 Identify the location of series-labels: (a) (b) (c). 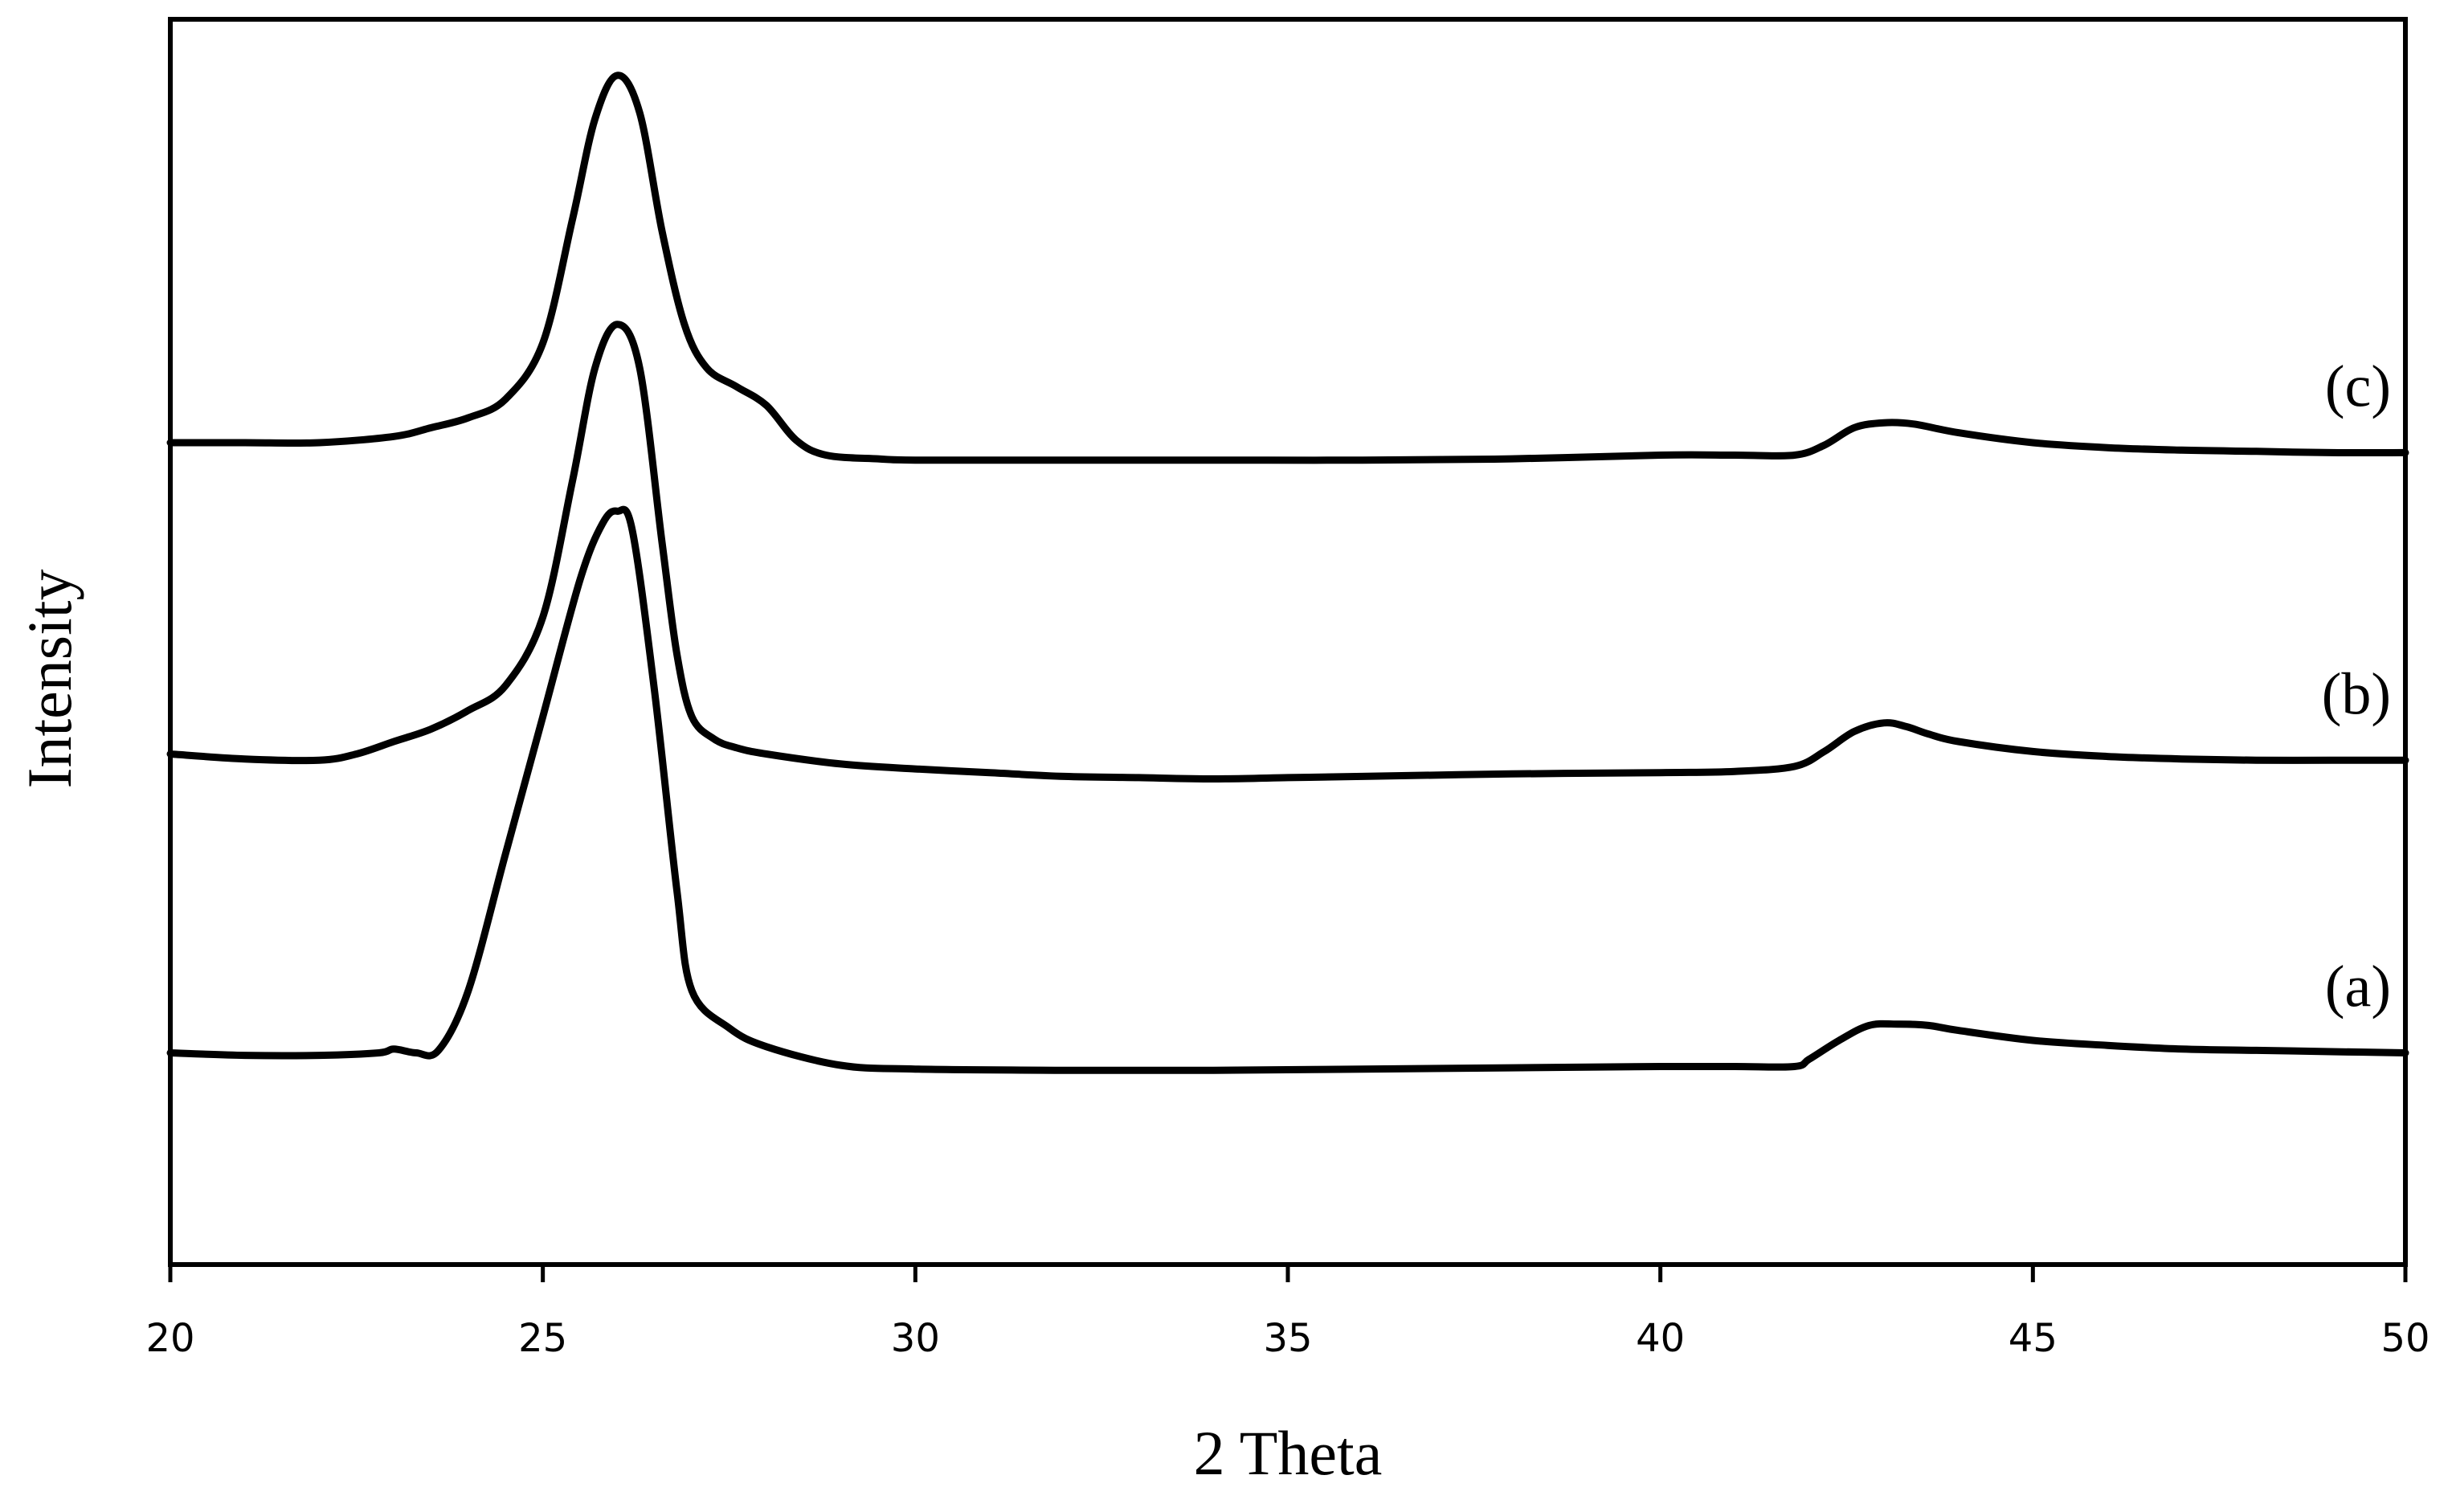
(2356, 686).